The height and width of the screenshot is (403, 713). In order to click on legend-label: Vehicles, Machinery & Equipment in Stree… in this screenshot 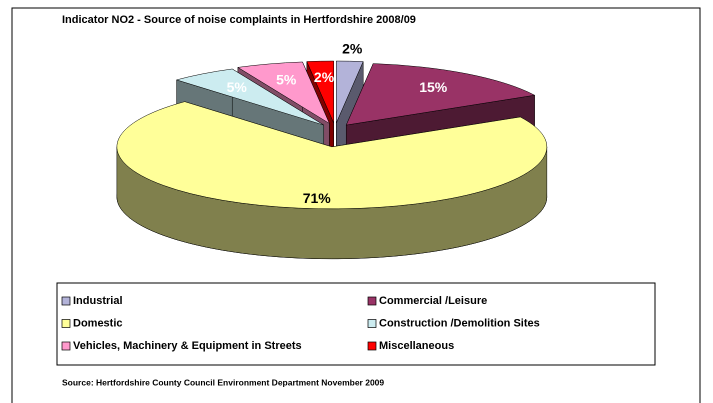, I will do `click(187, 346)`.